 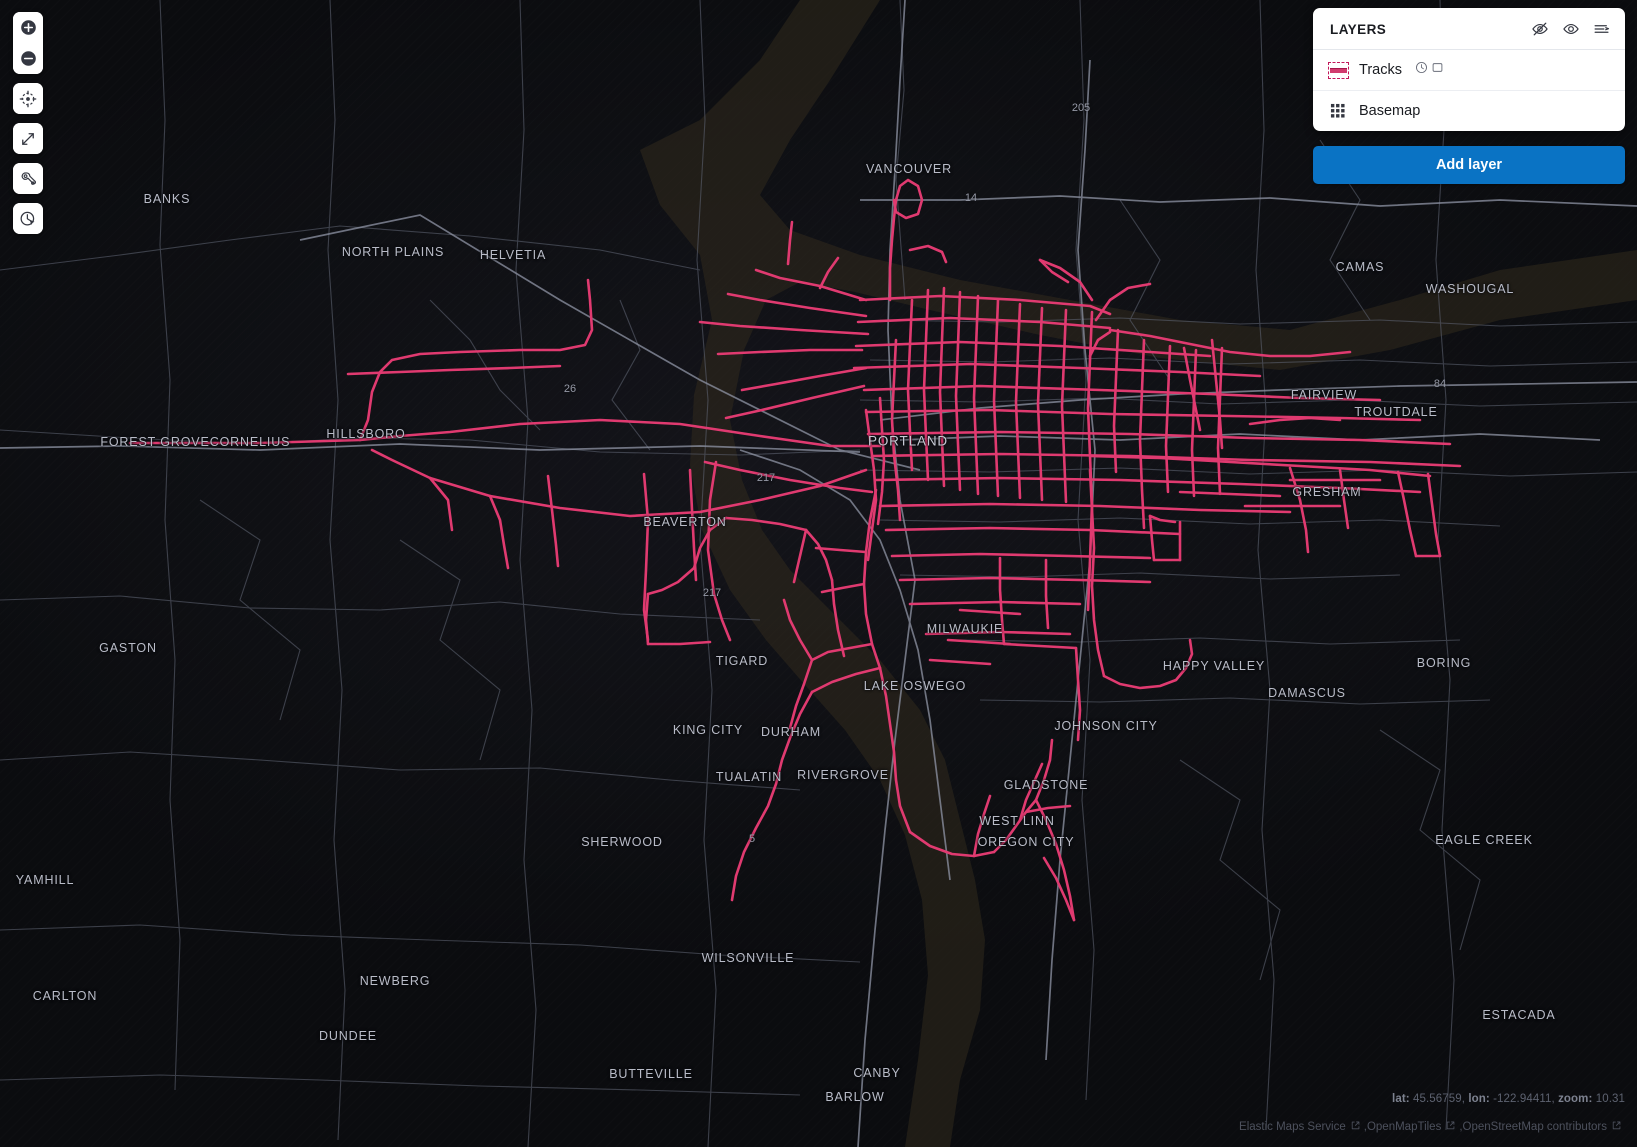 I want to click on eye-slash-icon, so click(x=1540, y=29).